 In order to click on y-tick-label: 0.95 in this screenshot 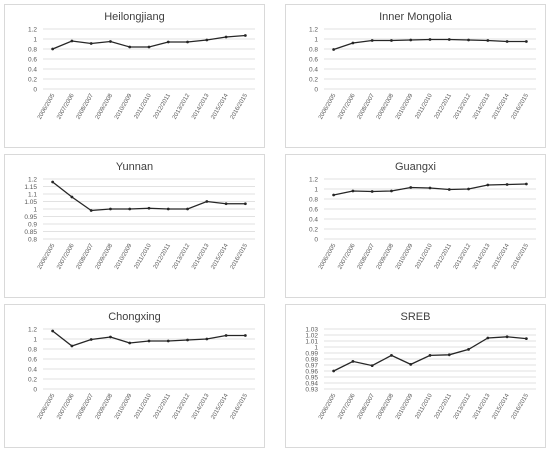, I will do `click(311, 378)`.